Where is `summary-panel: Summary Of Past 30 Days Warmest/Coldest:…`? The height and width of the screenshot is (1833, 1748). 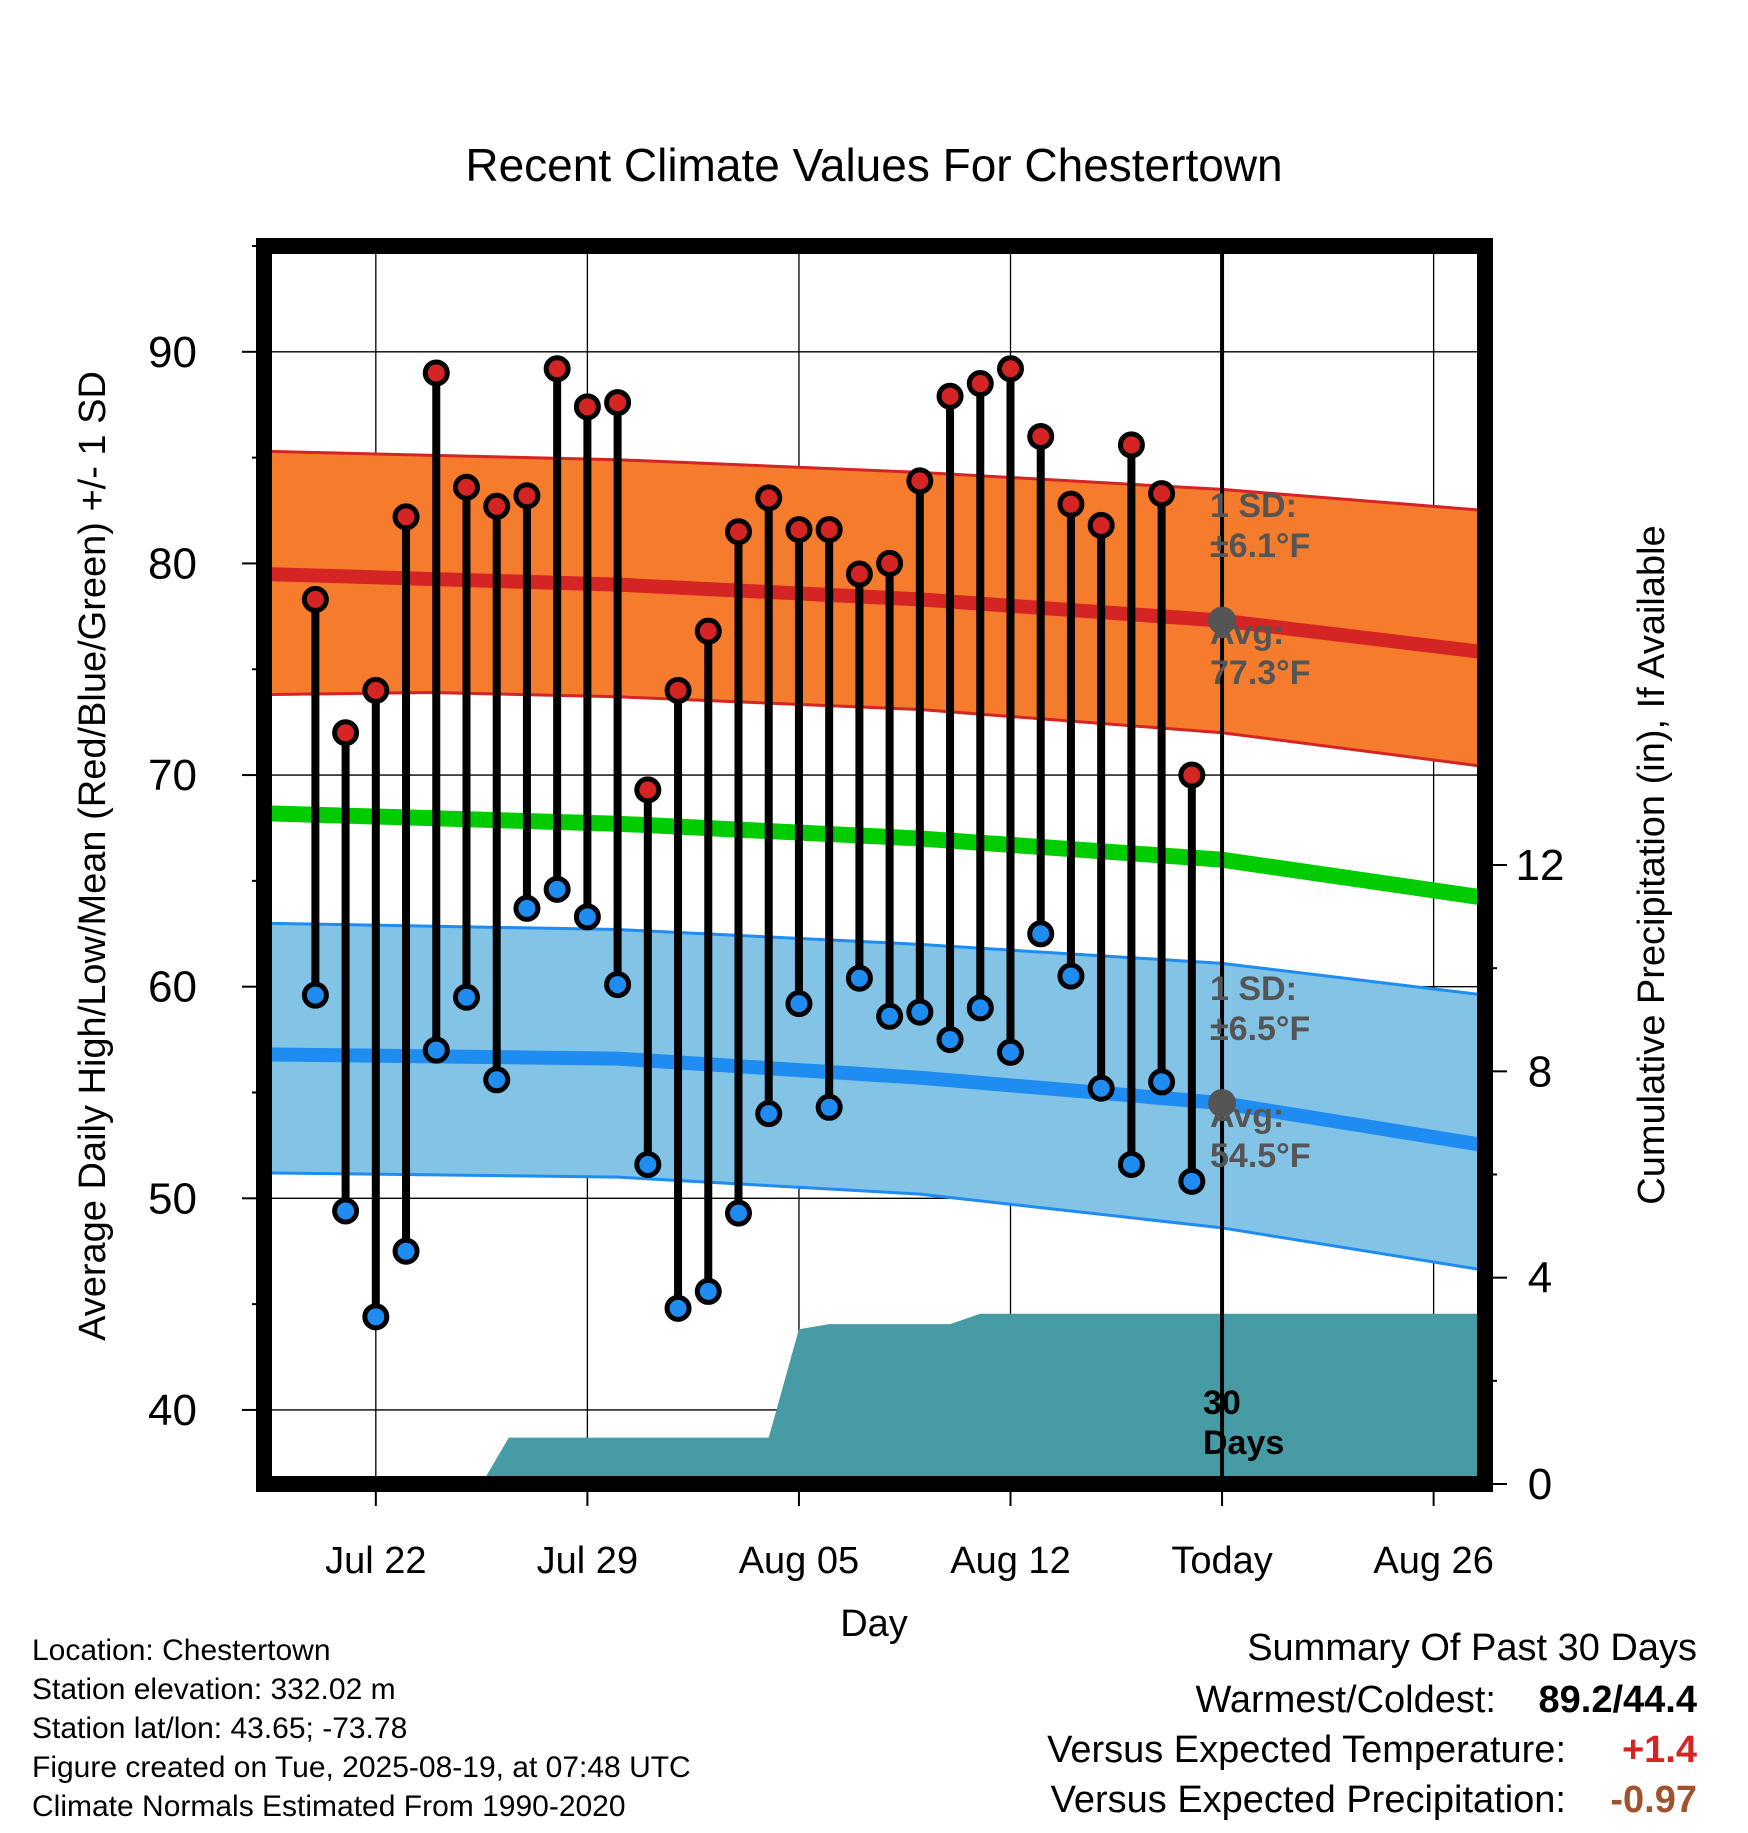 summary-panel: Summary Of Past 30 Days Warmest/Coldest:… is located at coordinates (1372, 1724).